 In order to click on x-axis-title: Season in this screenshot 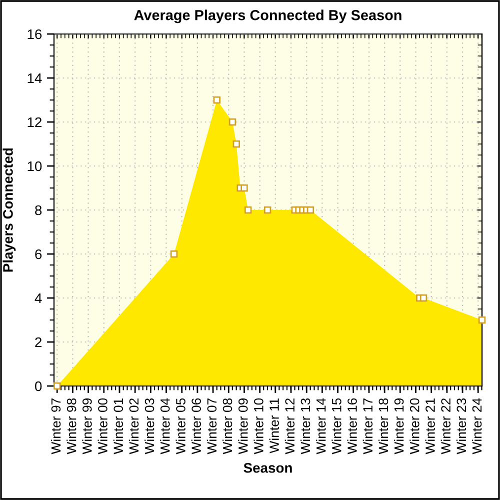, I will do `click(268, 467)`.